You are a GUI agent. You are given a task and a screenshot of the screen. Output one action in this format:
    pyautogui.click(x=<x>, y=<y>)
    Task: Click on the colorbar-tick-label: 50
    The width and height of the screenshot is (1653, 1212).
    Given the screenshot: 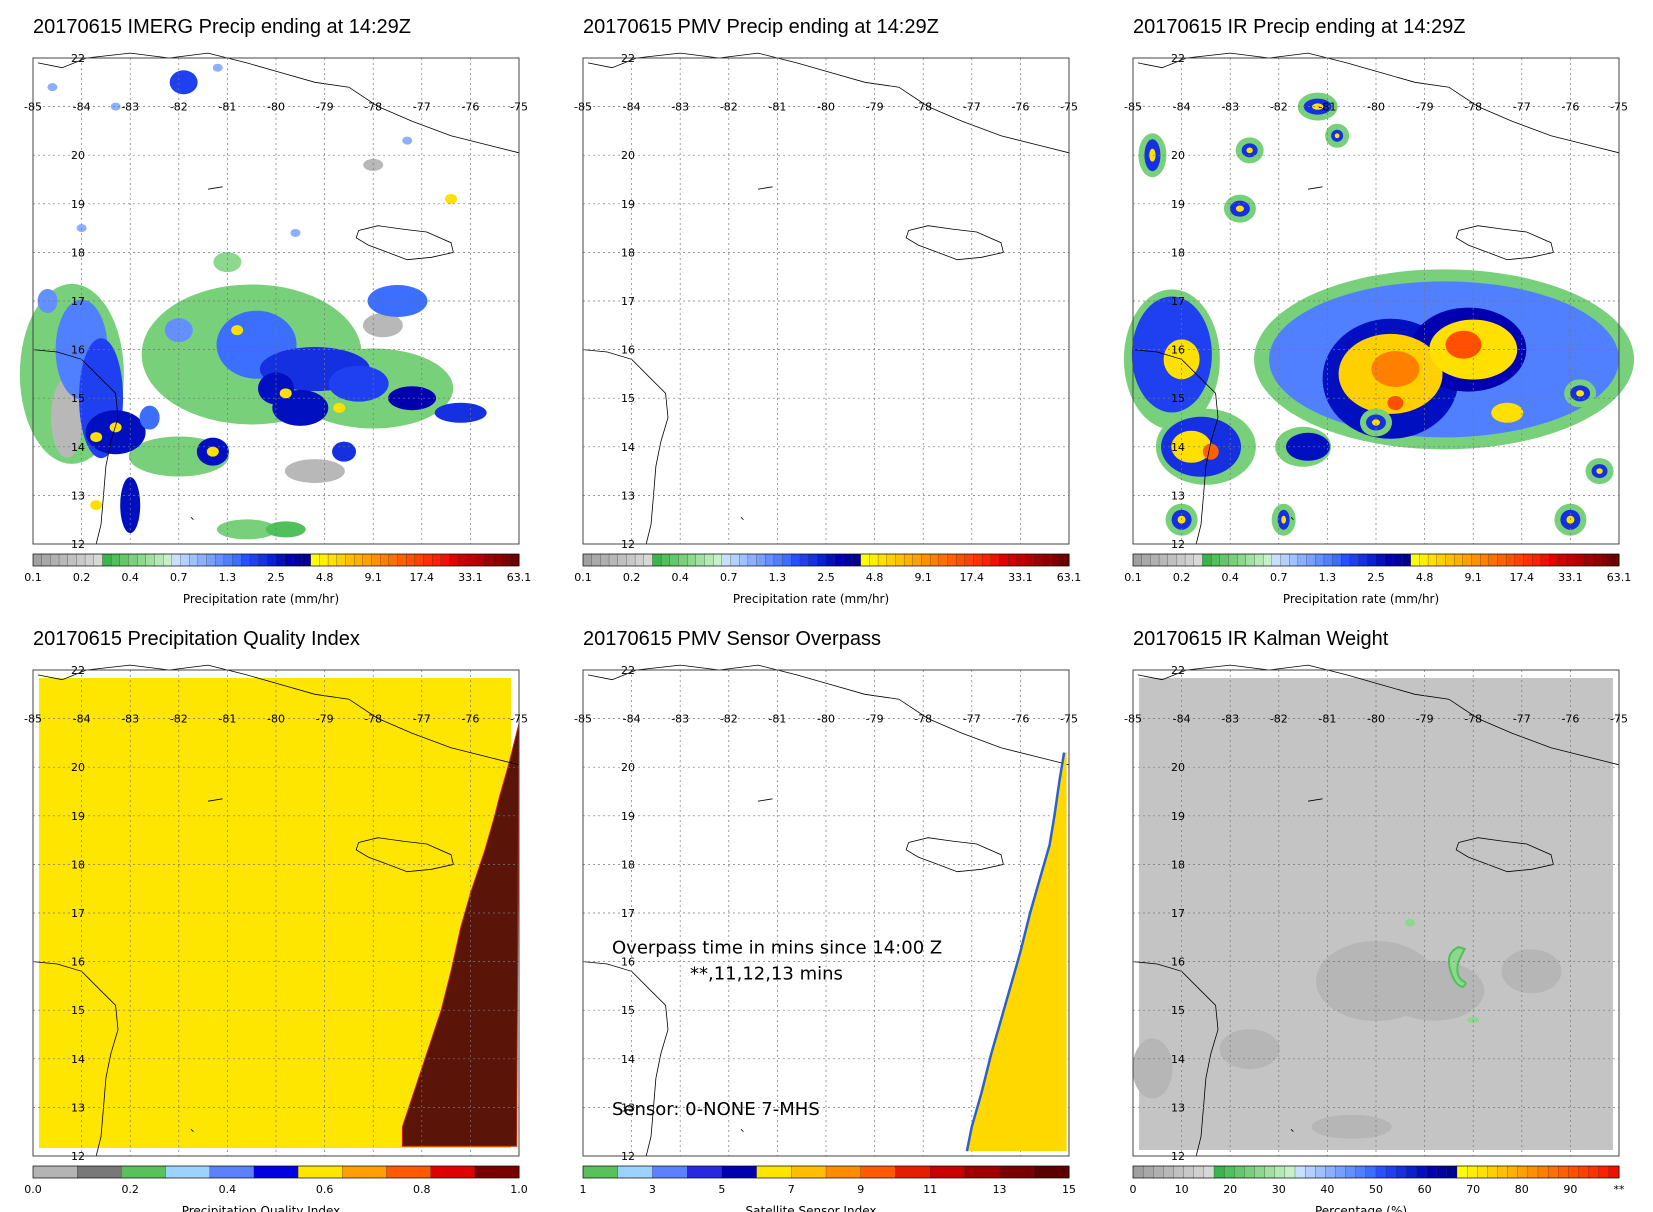 What is the action you would take?
    pyautogui.click(x=1376, y=1189)
    